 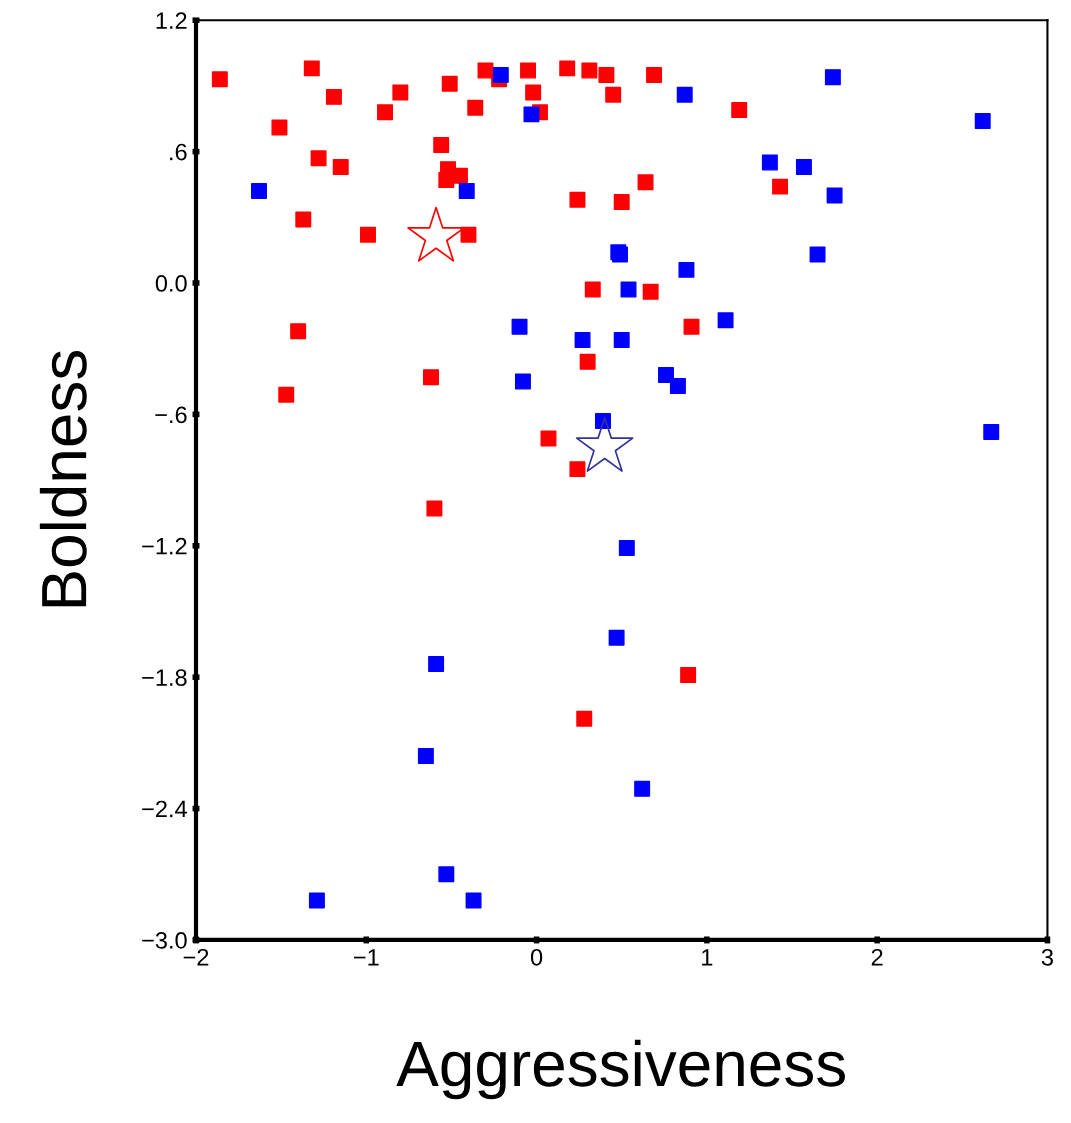 I want to click on x-tick-label: −1, so click(x=366, y=957).